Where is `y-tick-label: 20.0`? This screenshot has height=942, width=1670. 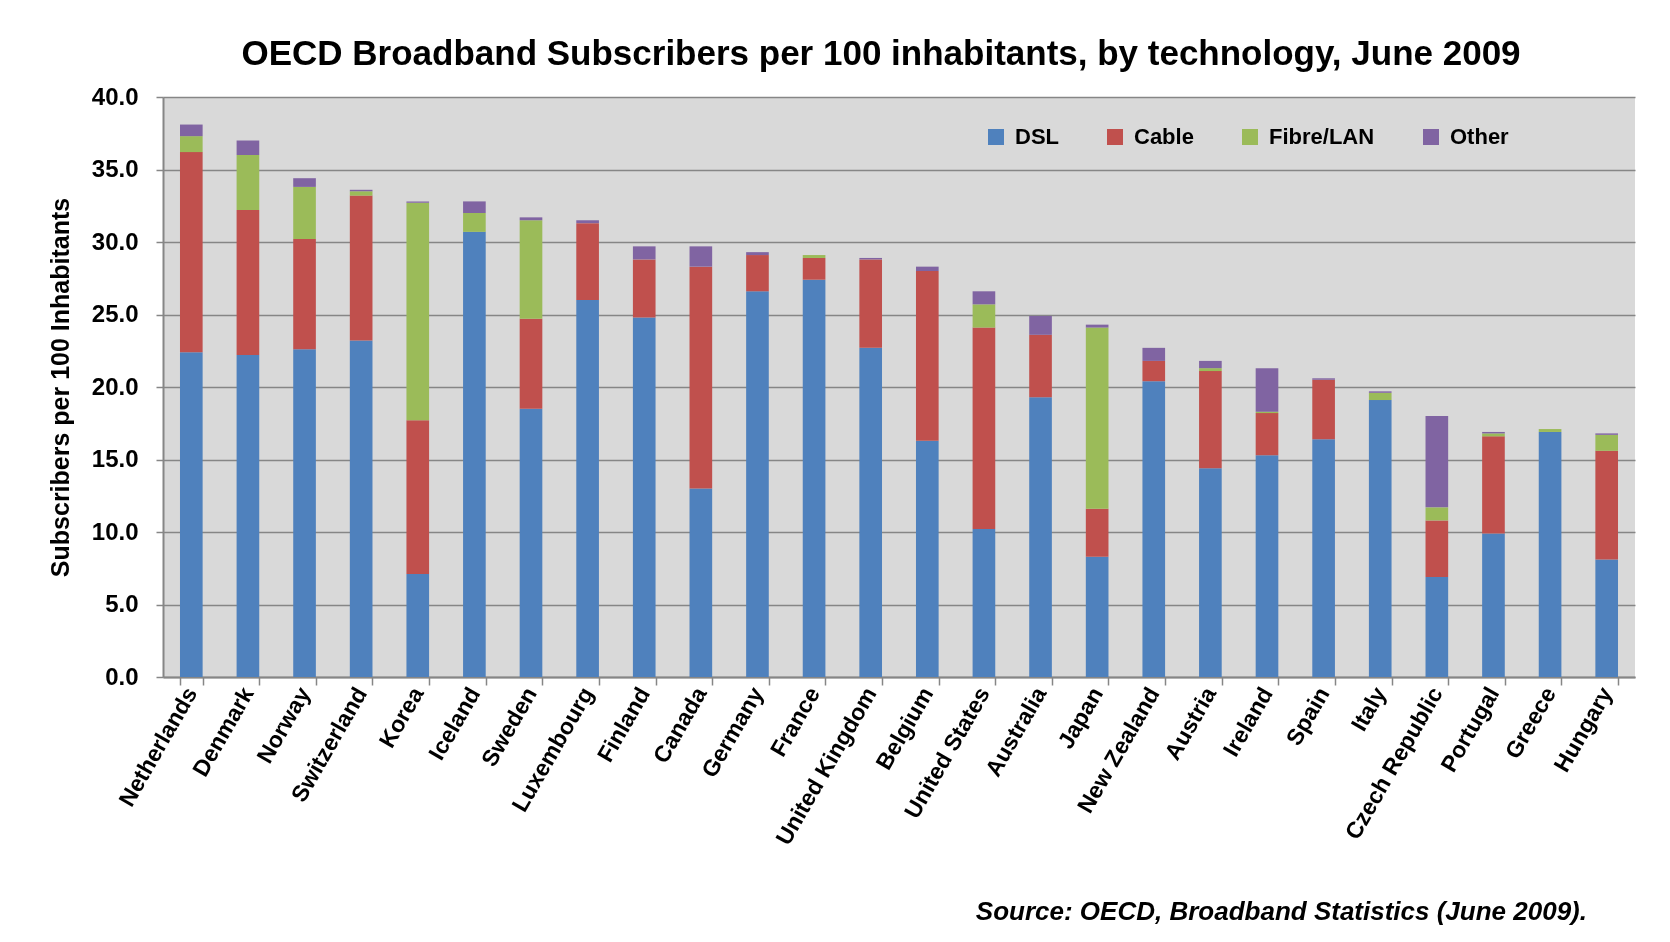 y-tick-label: 20.0 is located at coordinates (115, 386).